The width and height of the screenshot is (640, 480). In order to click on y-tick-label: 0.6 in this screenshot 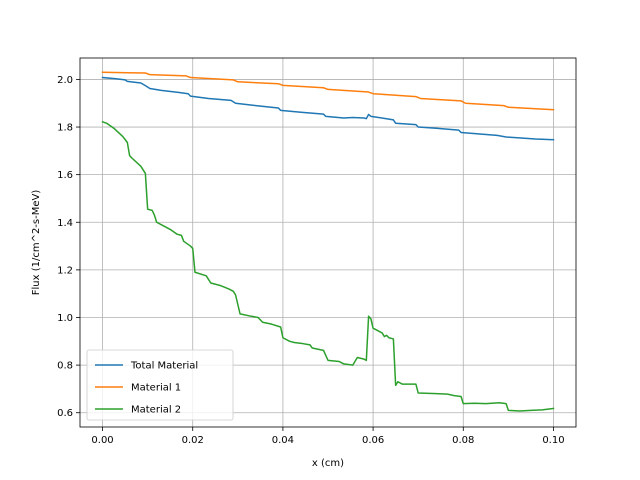, I will do `click(65, 413)`.